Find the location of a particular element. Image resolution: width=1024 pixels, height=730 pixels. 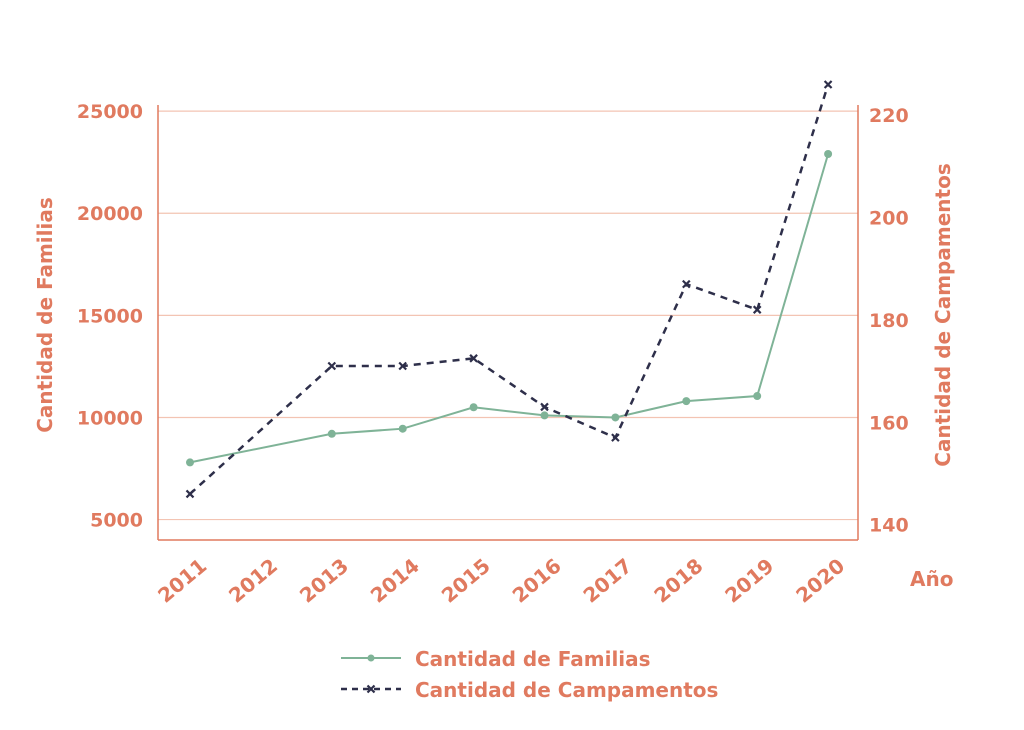

left-axis-title: Cantidad de Familias is located at coordinates (45, 315).